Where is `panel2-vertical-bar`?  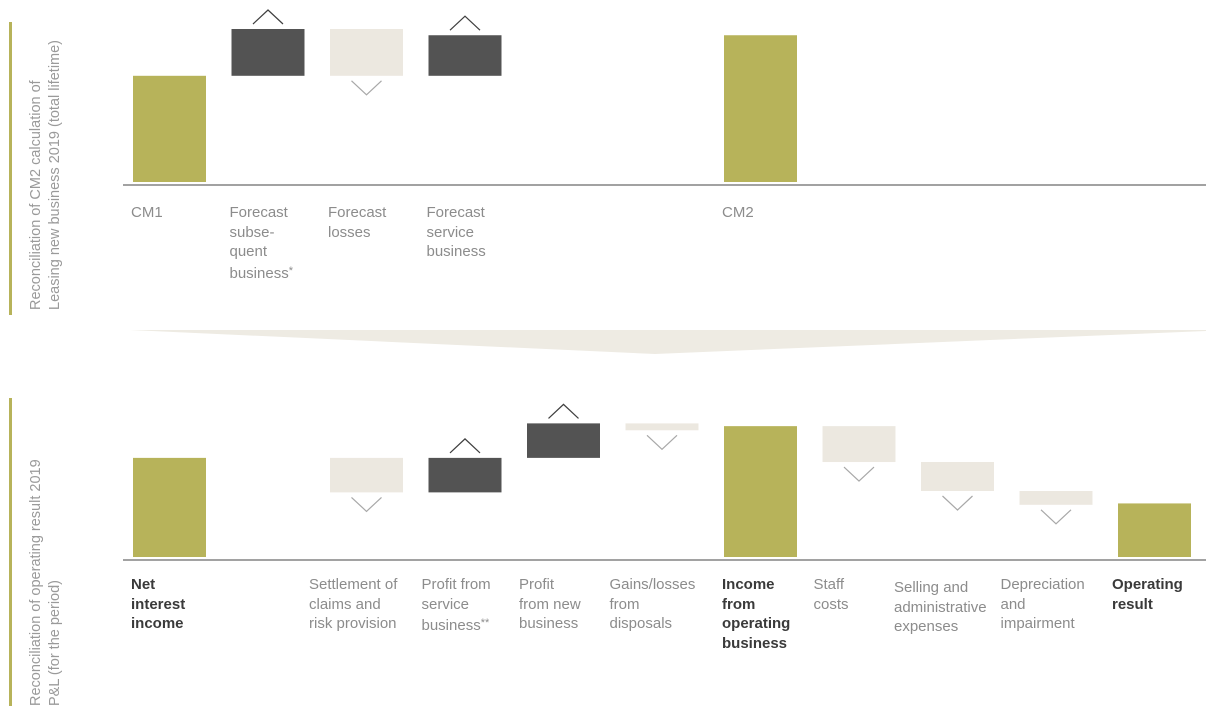 panel2-vertical-bar is located at coordinates (10, 552).